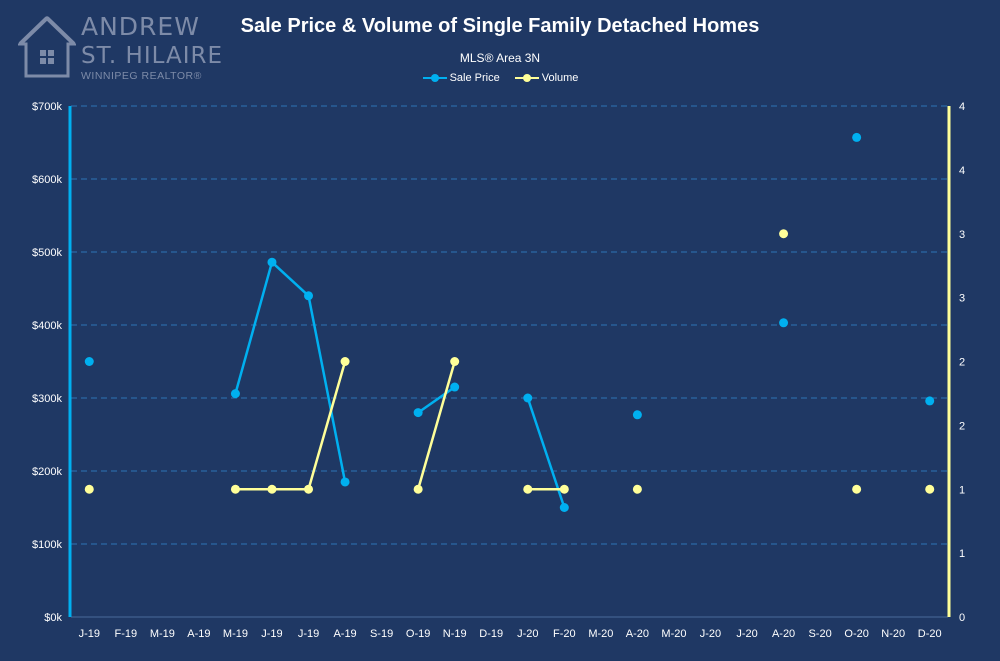 This screenshot has height=661, width=1000. What do you see at coordinates (500, 58) in the screenshot?
I see `chart-subtitle: MLS® Area 3N` at bounding box center [500, 58].